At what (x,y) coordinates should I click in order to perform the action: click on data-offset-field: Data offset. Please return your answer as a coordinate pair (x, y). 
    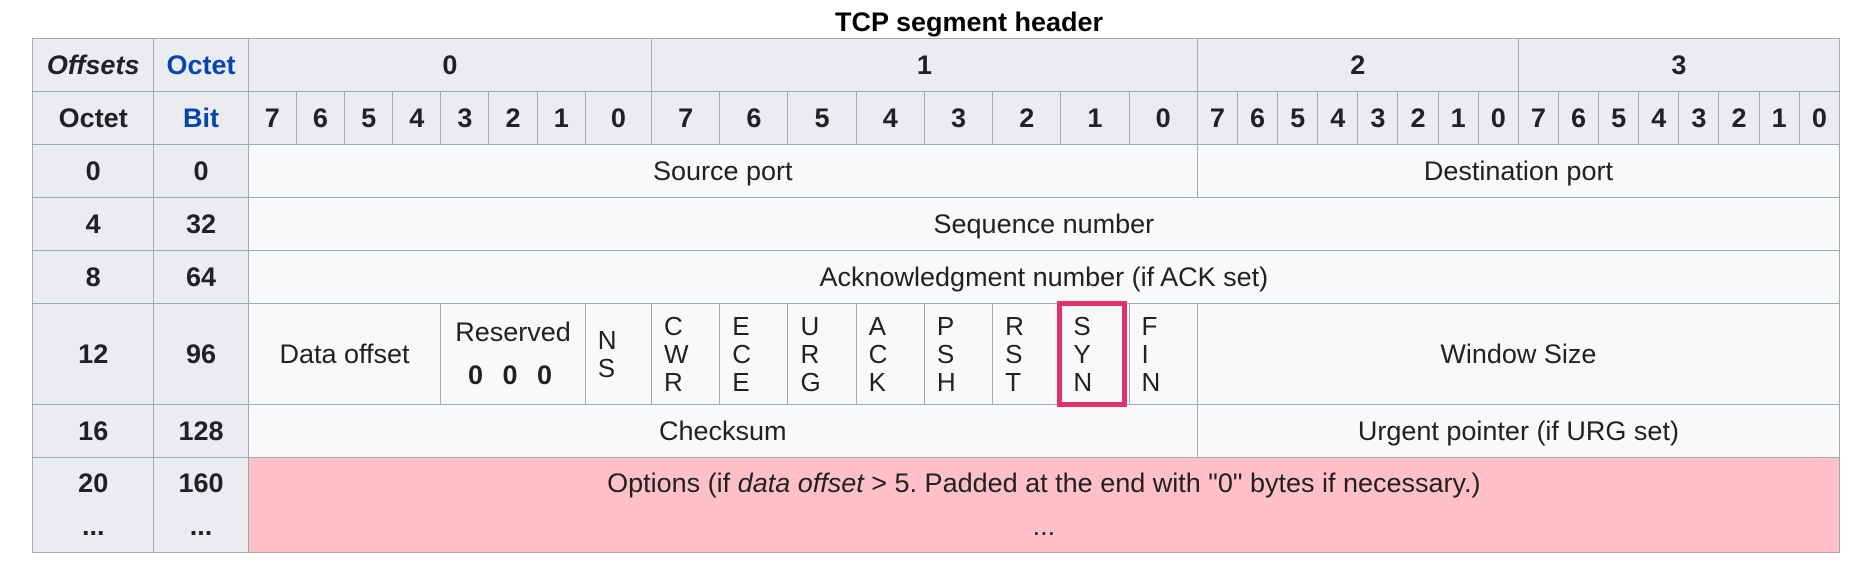
    Looking at the image, I should click on (344, 354).